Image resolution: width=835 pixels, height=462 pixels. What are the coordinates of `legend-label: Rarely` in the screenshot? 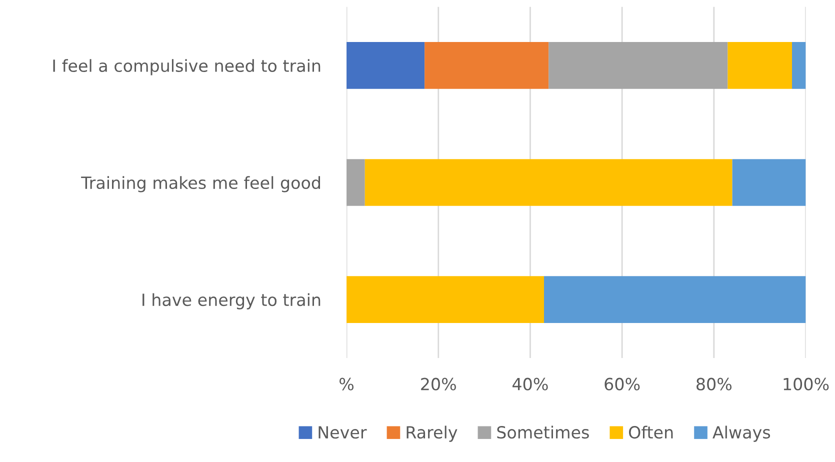 It's located at (432, 434).